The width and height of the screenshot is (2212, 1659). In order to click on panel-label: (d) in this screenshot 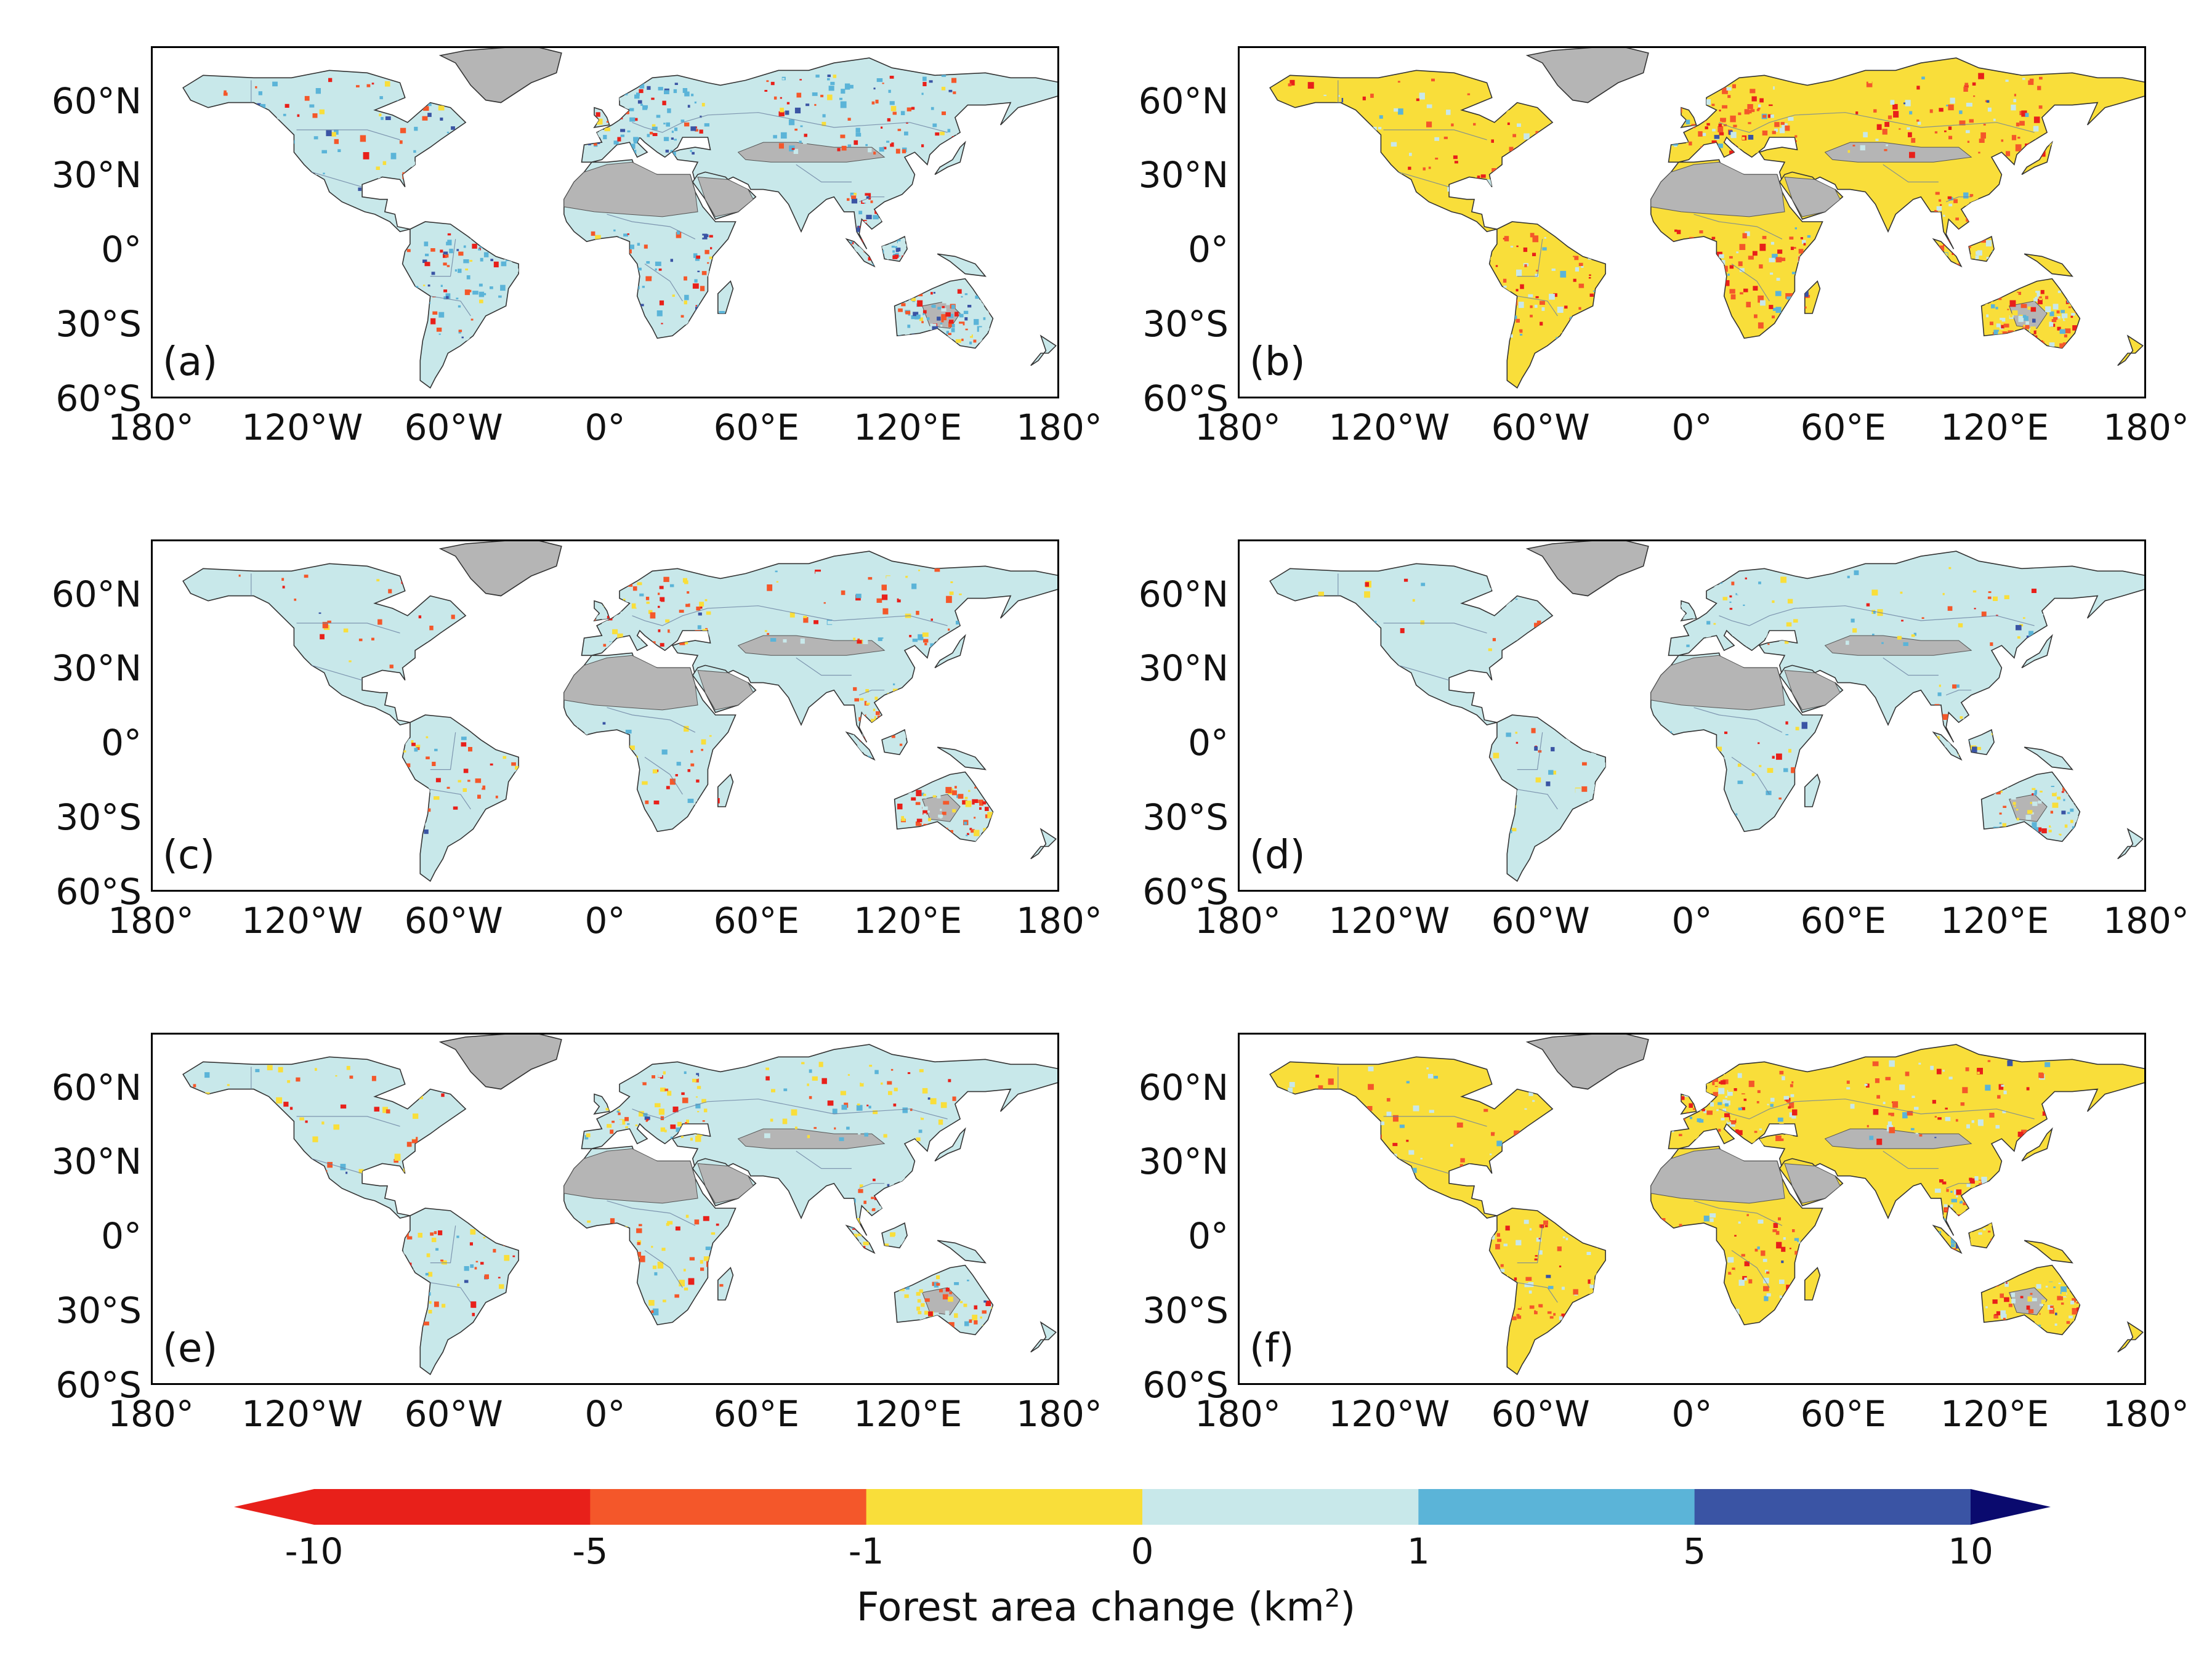, I will do `click(1278, 856)`.